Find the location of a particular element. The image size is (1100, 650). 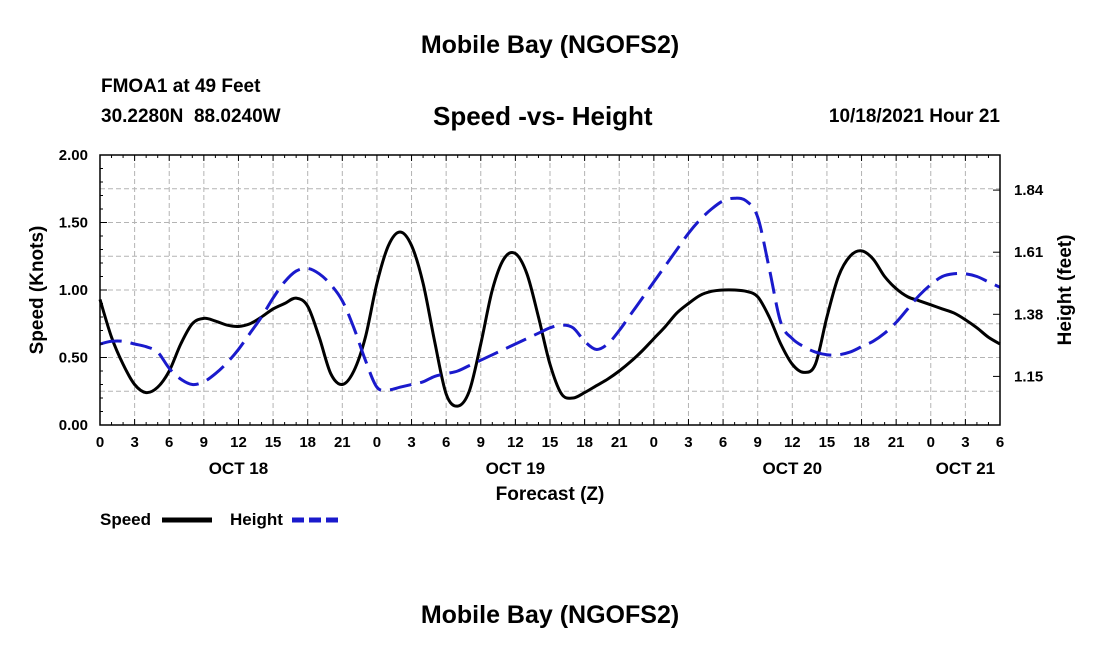

y-tick-label: 2.00 is located at coordinates (73, 155).